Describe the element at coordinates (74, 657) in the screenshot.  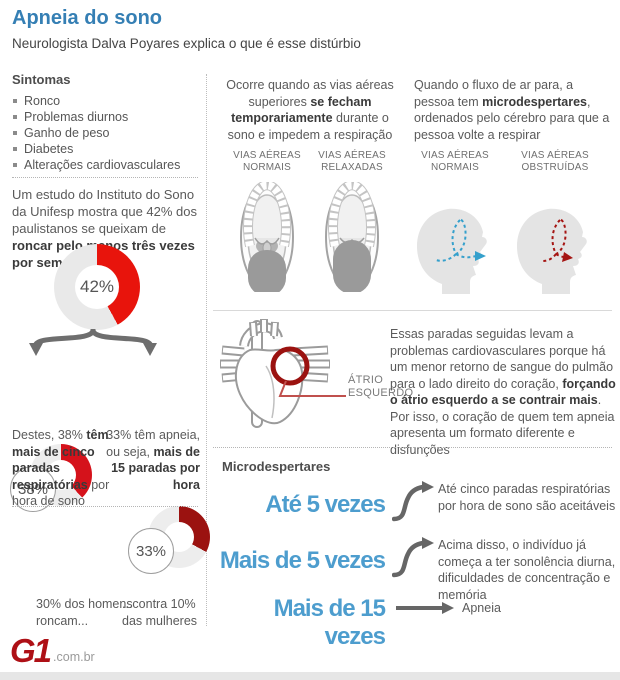
I see `footer-domain: .com.br` at that location.